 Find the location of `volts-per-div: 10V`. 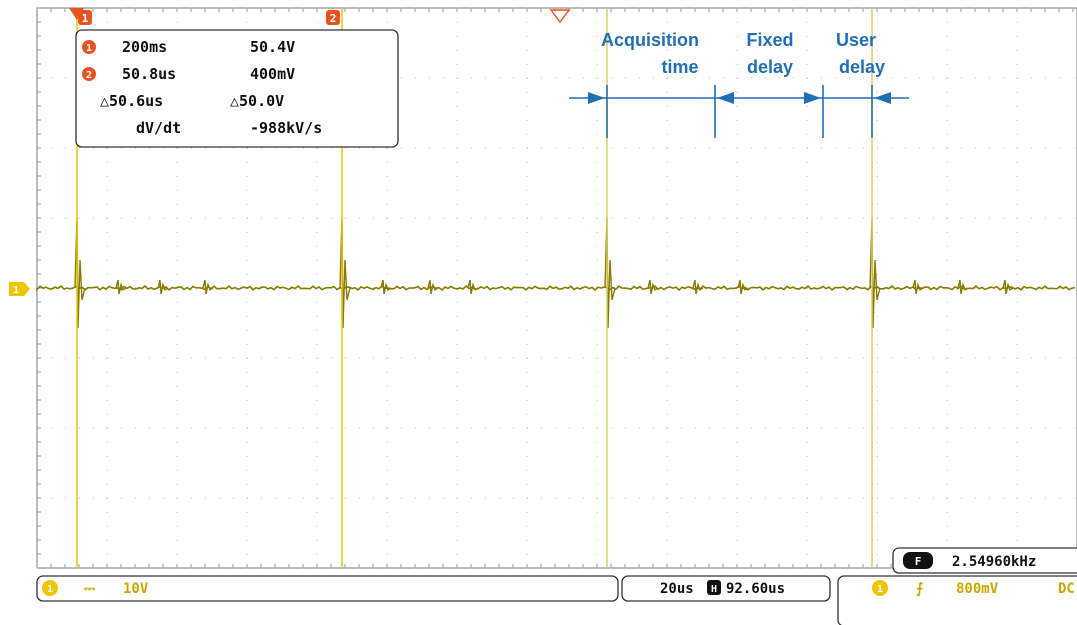

volts-per-div: 10V is located at coordinates (136, 589).